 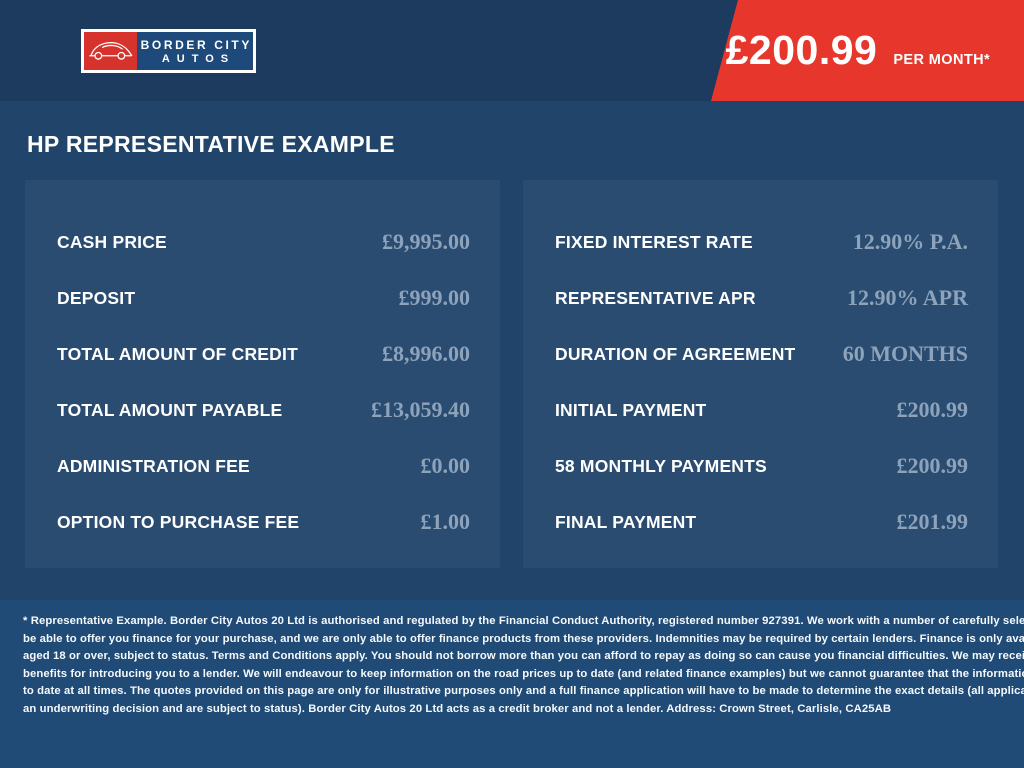 I want to click on finance-row-admin-fee: ADMINISTRATION FEE £0.00, so click(x=263, y=466).